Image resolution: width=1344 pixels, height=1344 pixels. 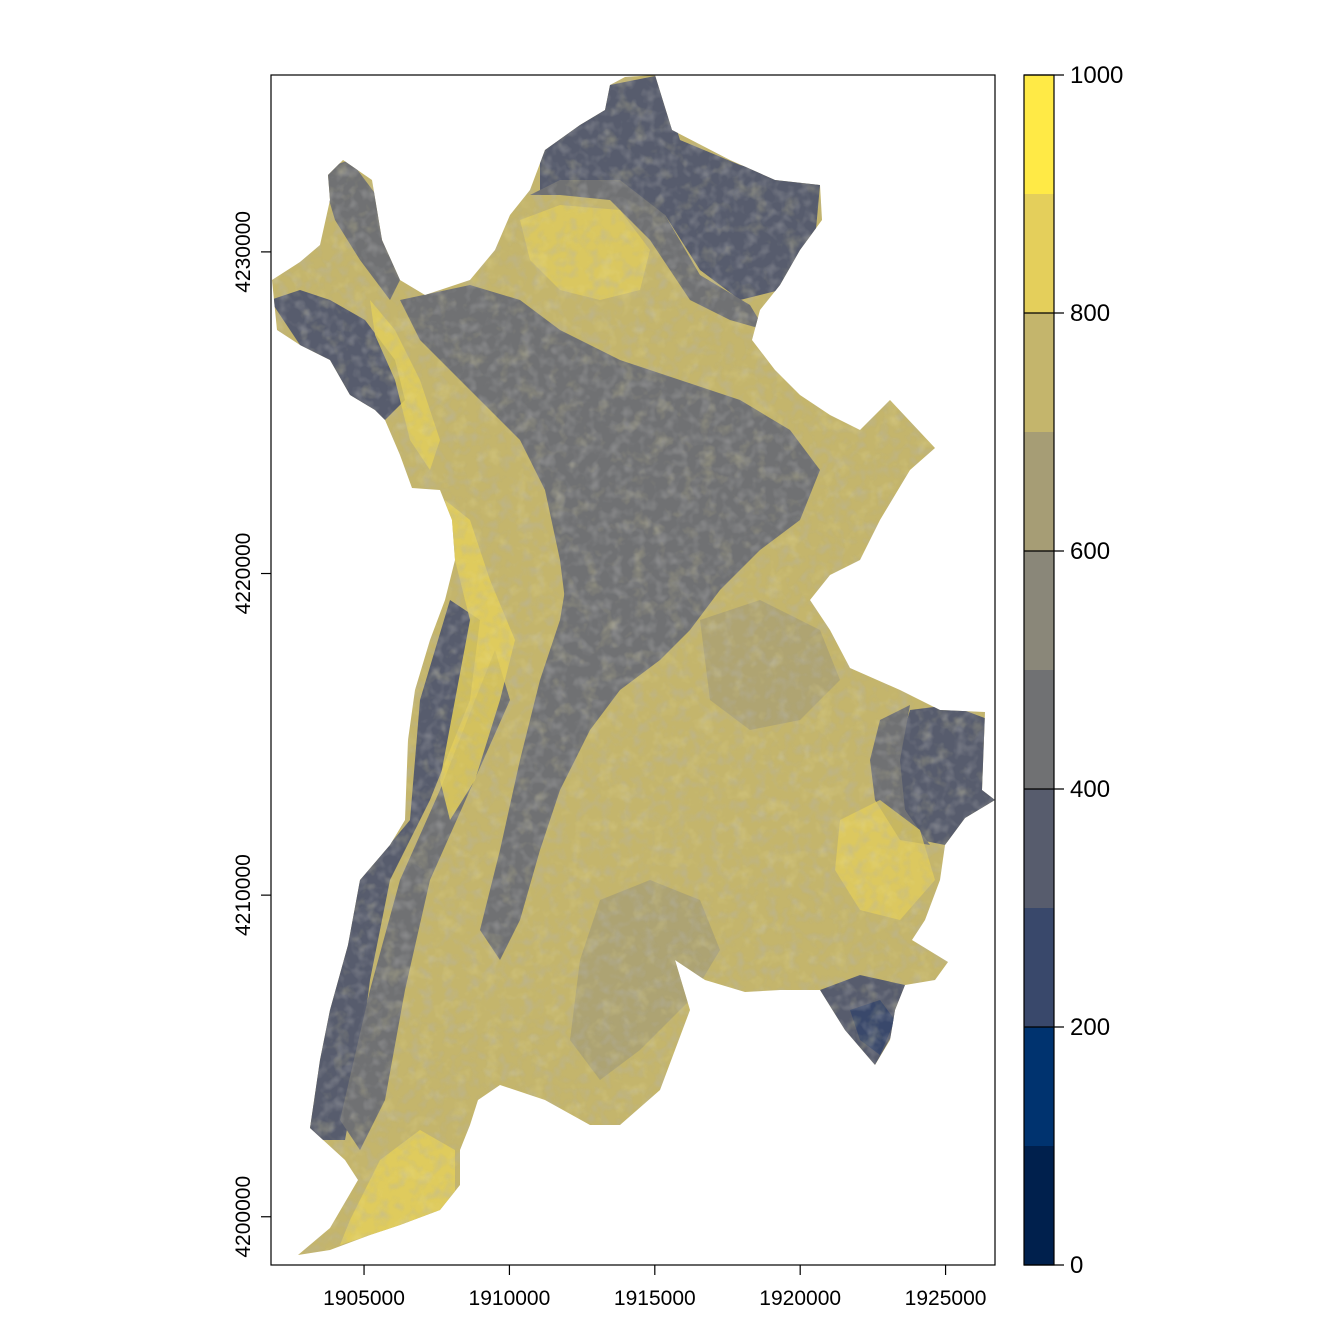 I want to click on x-tick-label: 1915000, so click(x=655, y=1298).